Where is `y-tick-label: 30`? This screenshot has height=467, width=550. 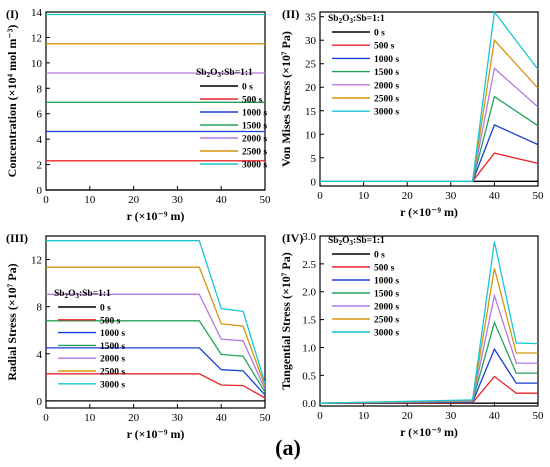 y-tick-label: 30 is located at coordinates (311, 41).